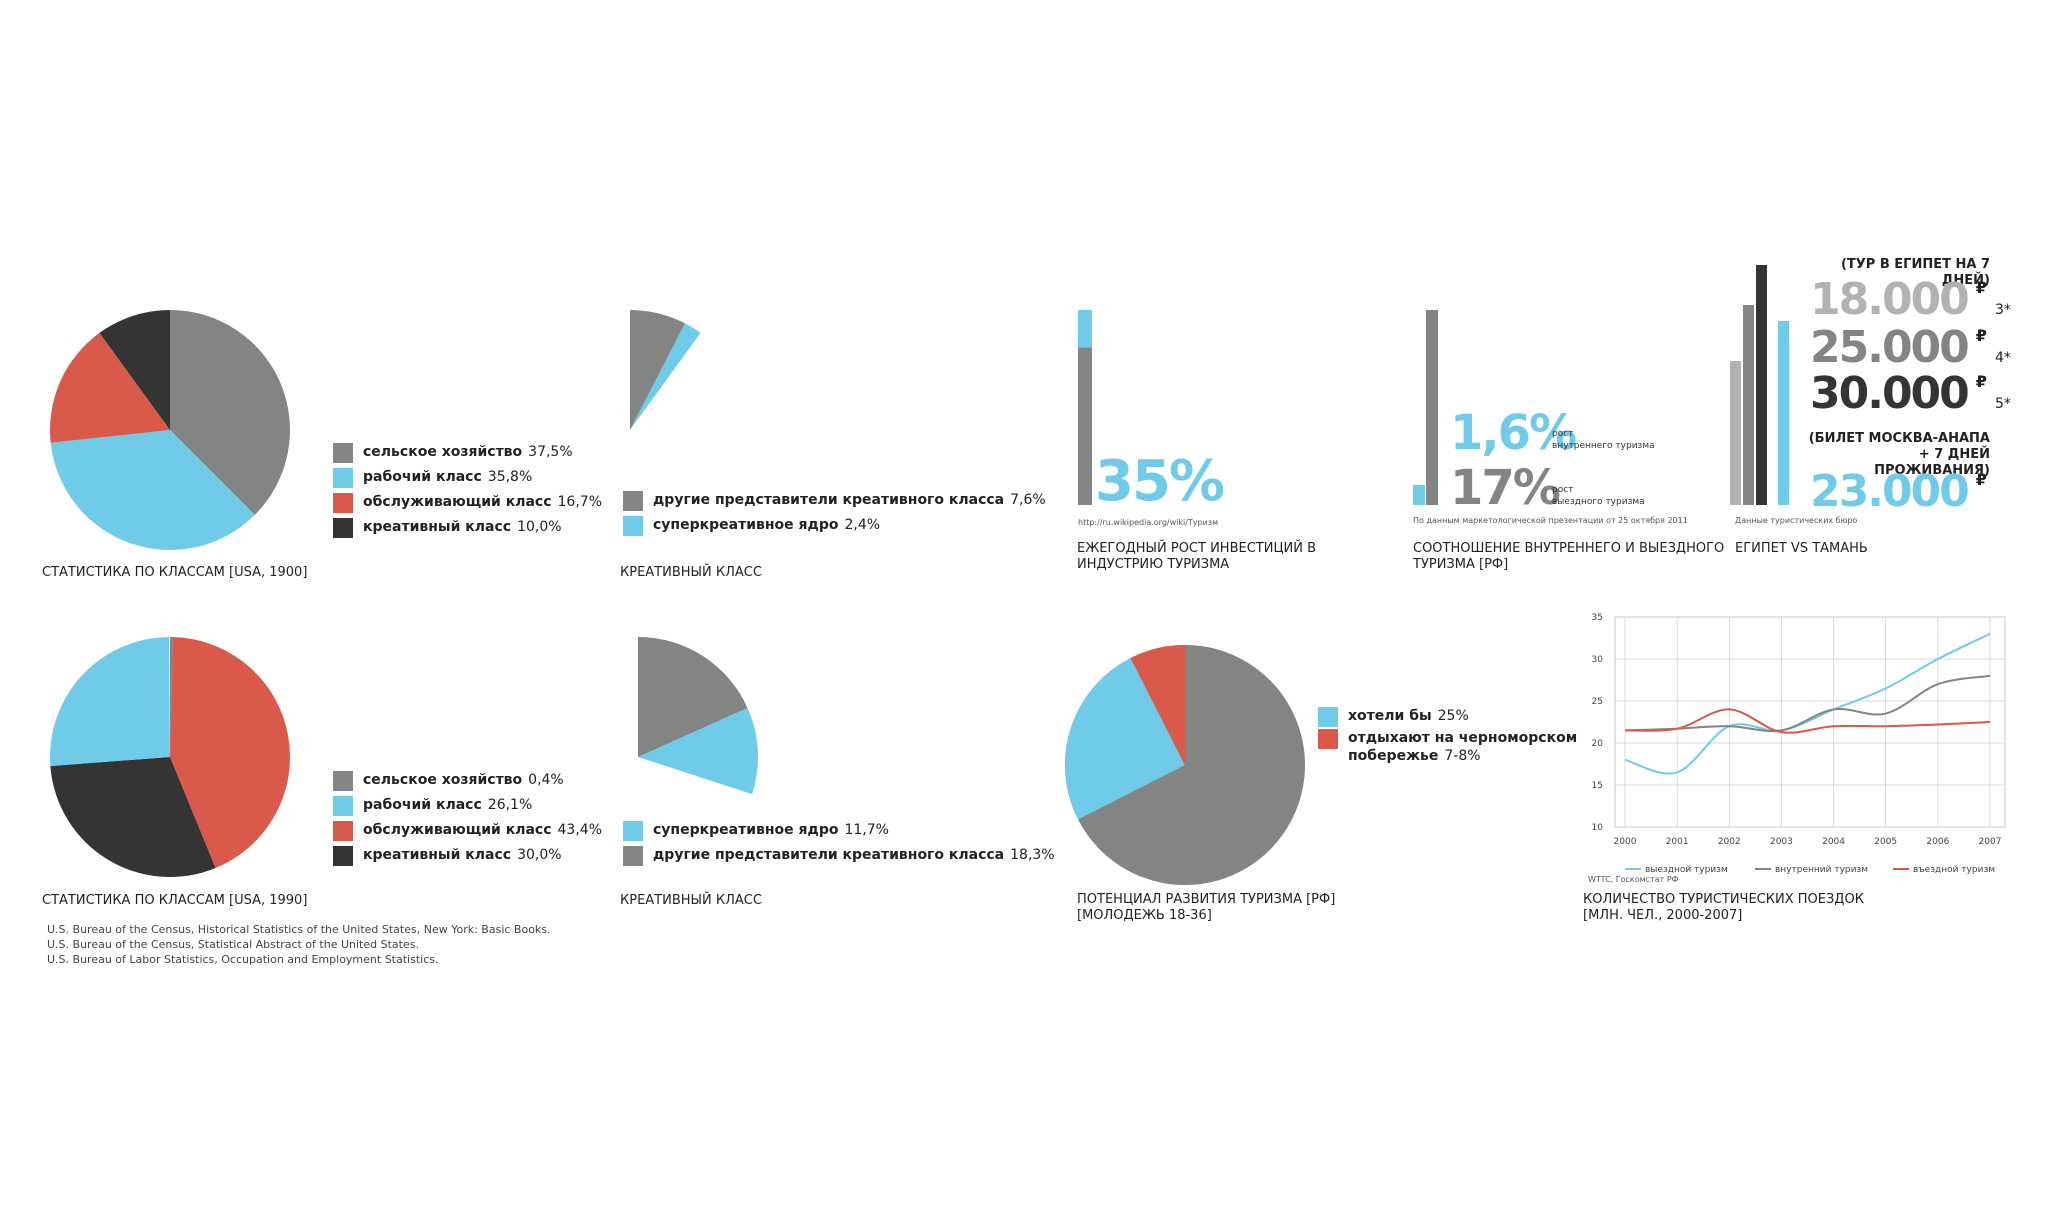 This screenshot has height=1206, width=2048. I want to click on bar-investment-growth, so click(1085, 407).